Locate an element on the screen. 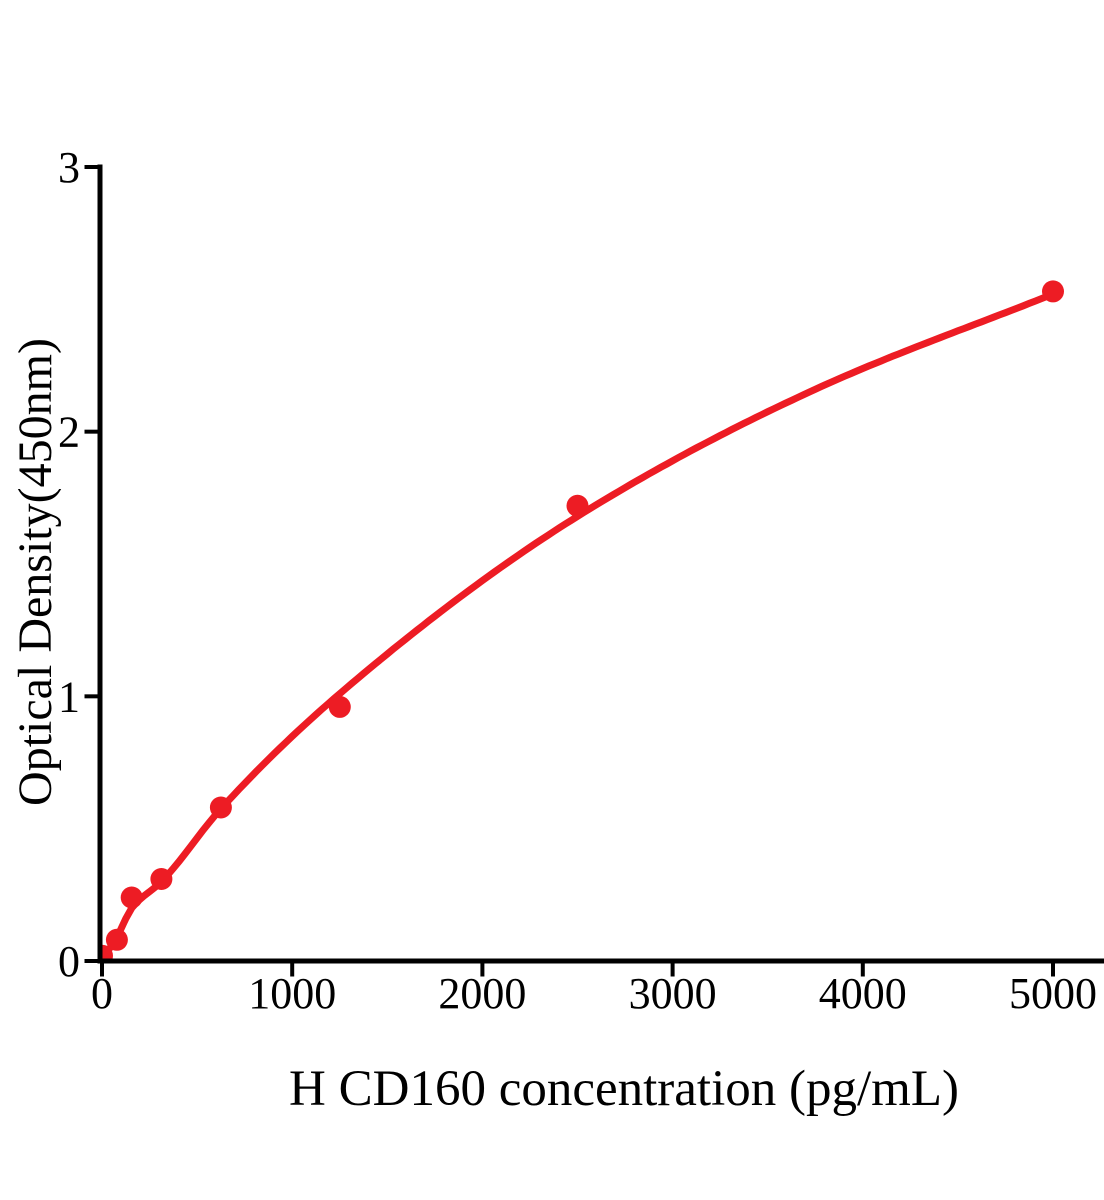 The height and width of the screenshot is (1200, 1104). y-axis-title: Optical Density(450nm) is located at coordinates (35, 572).